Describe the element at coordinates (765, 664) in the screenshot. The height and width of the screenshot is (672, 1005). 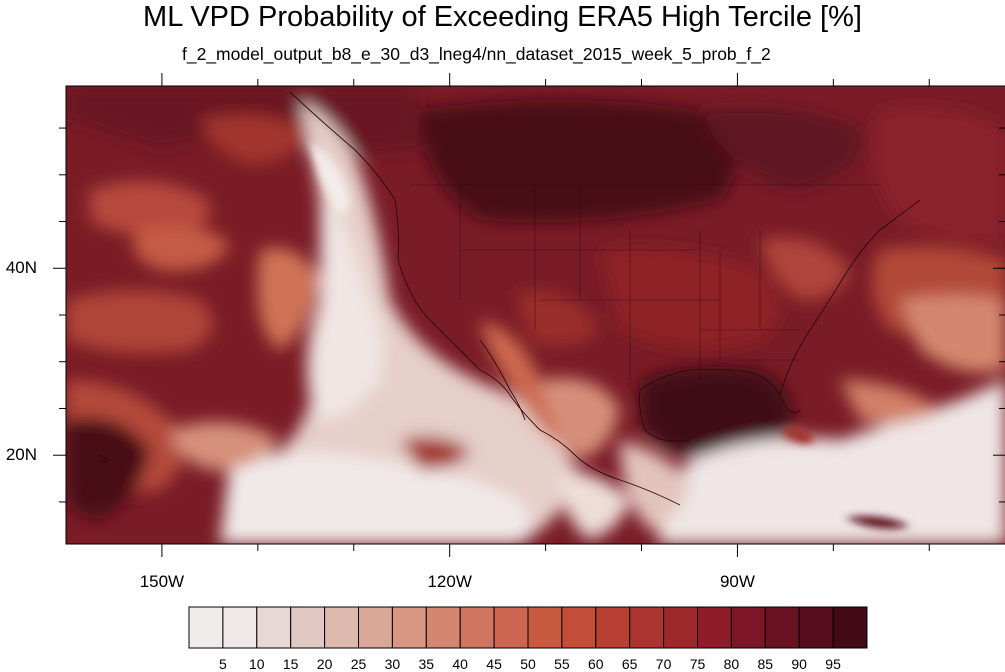
I see `colorbar-label: 85` at that location.